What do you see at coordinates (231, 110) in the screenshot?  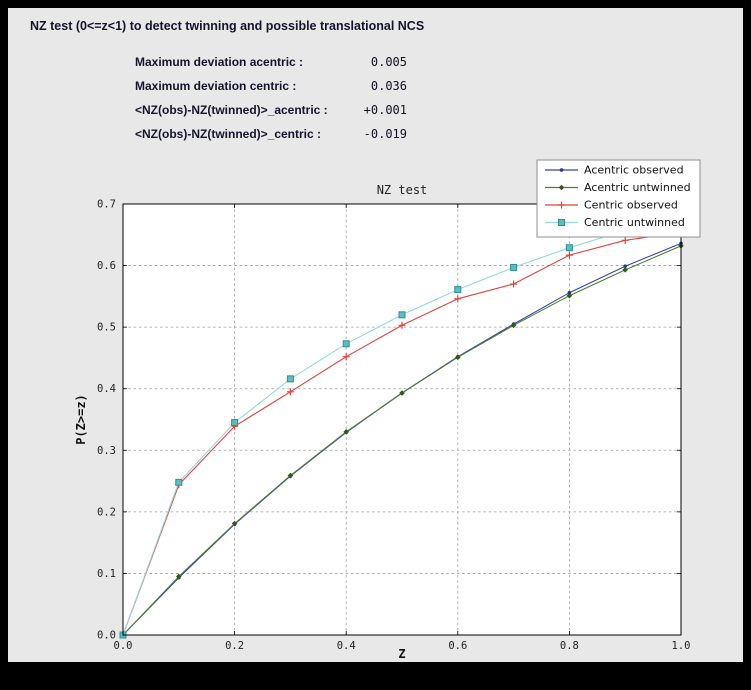 I see `stat-label: <NZ(obs)-NZ(twinned)>_acentric :` at bounding box center [231, 110].